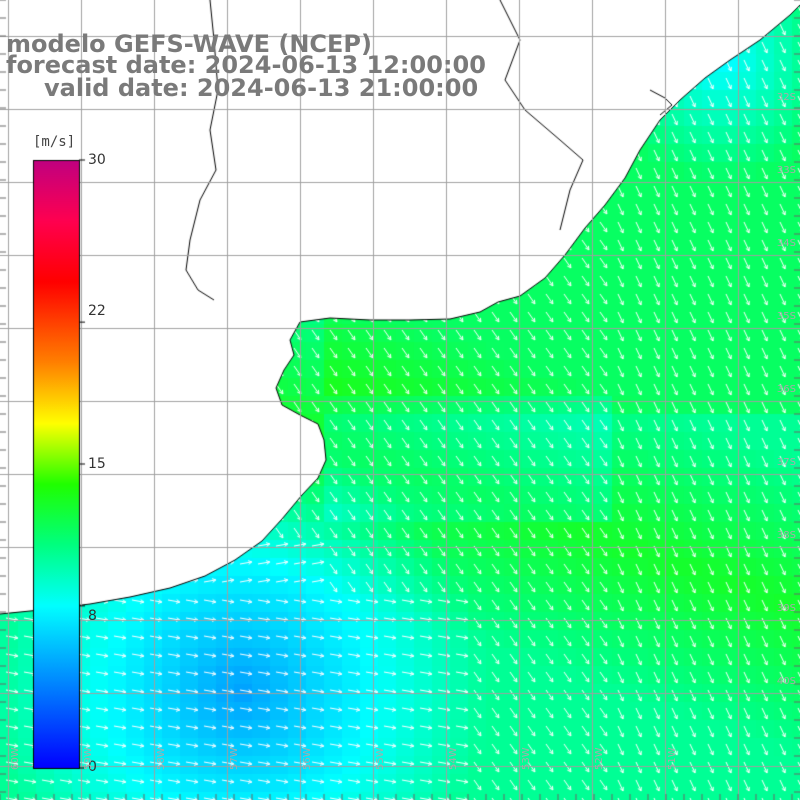 The image size is (800, 800). What do you see at coordinates (453, 758) in the screenshot?
I see `lon-label: 54W` at bounding box center [453, 758].